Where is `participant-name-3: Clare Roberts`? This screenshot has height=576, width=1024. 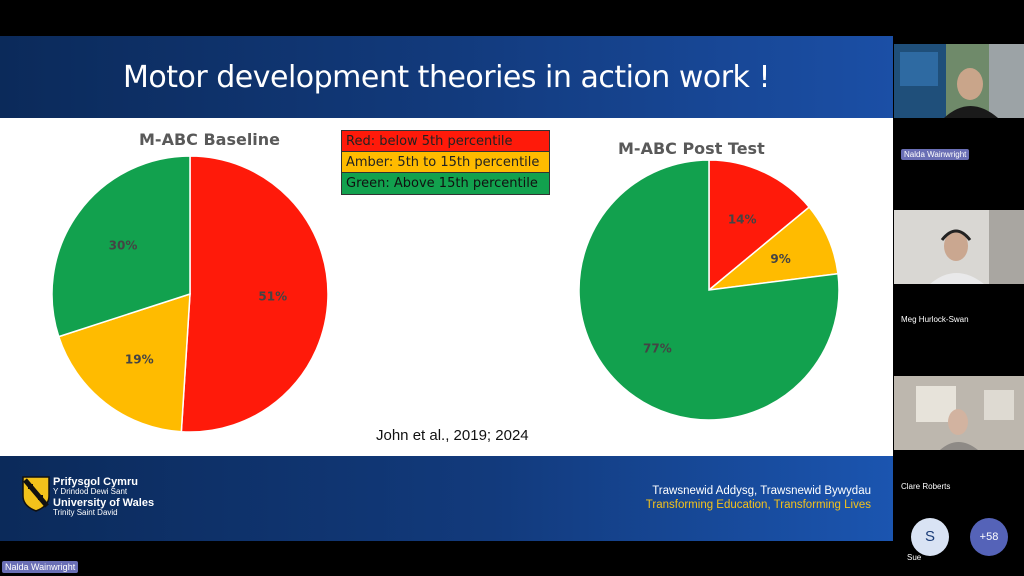 participant-name-3: Clare Roberts is located at coordinates (926, 486).